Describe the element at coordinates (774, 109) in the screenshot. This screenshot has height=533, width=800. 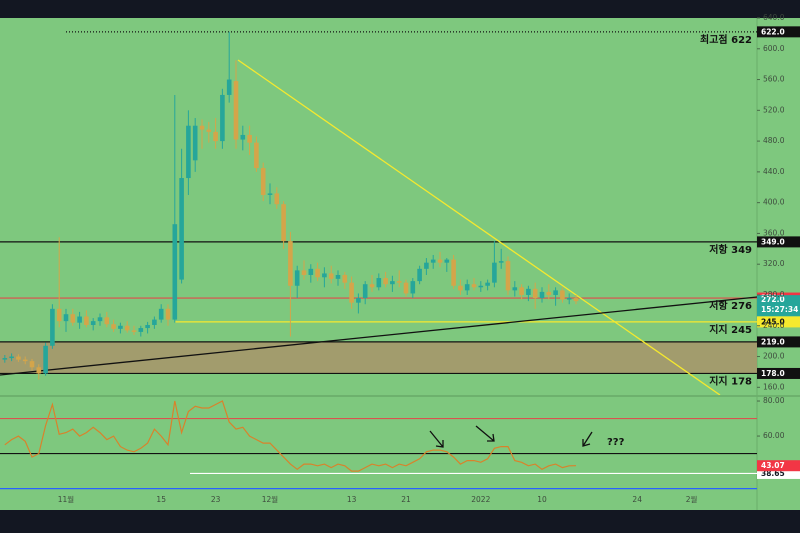
I see `y-tick-label: 520.0` at that location.